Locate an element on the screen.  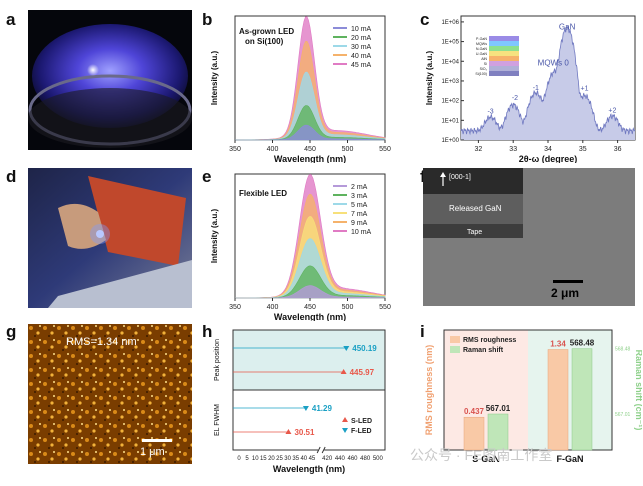
legend-swatch is located at coordinates (455, 339).